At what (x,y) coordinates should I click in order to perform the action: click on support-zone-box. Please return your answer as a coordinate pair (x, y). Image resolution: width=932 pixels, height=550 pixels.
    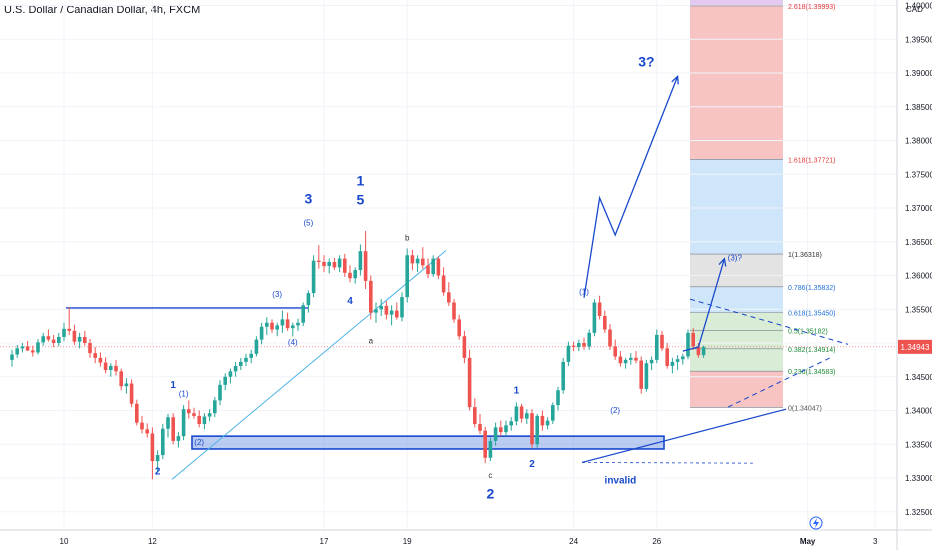
    Looking at the image, I should click on (428, 442).